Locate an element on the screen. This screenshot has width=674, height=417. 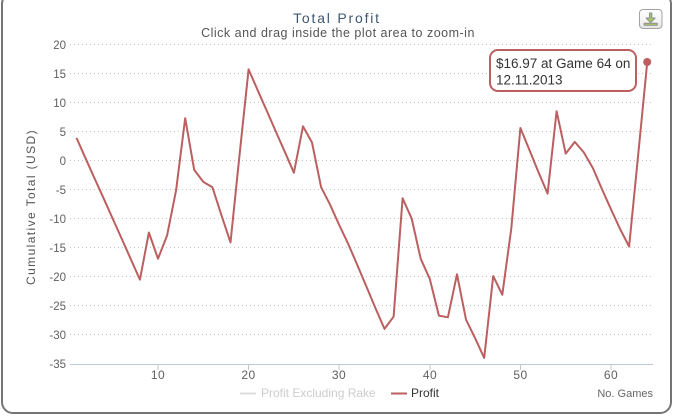
svg-text: $16.97 at Game 64 on is located at coordinates (563, 63).